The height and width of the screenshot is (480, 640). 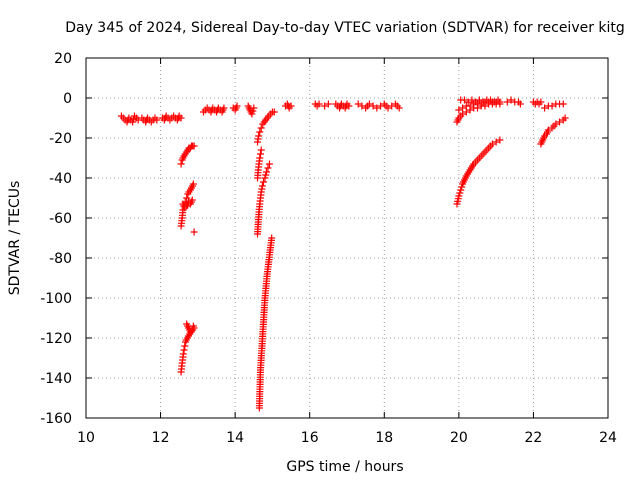 I want to click on x-tick-label: 14, so click(x=235, y=438).